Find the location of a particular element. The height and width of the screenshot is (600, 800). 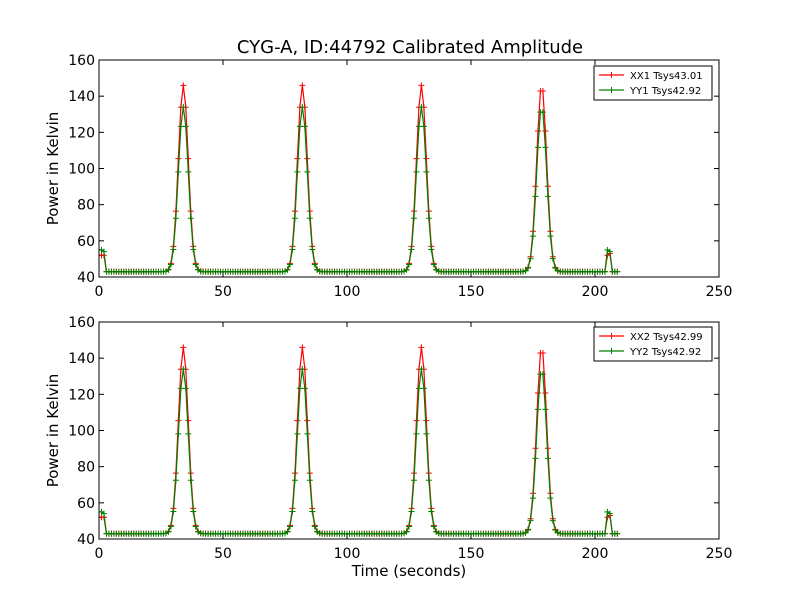

bottom-legend: XX2 Tsys42.99 YY2 Tsys42.92 is located at coordinates (653, 344).